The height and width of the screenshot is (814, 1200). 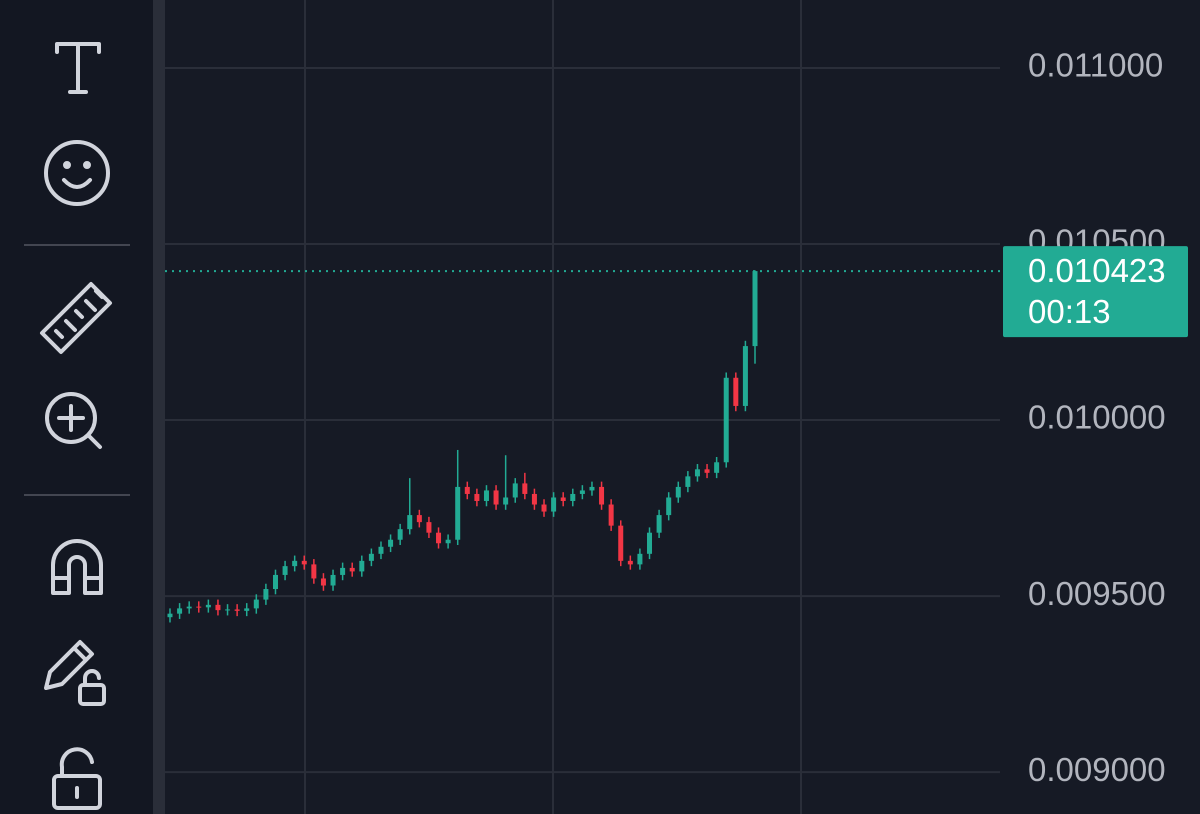 I want to click on y-tick-label: 0.009000, so click(x=1097, y=769).